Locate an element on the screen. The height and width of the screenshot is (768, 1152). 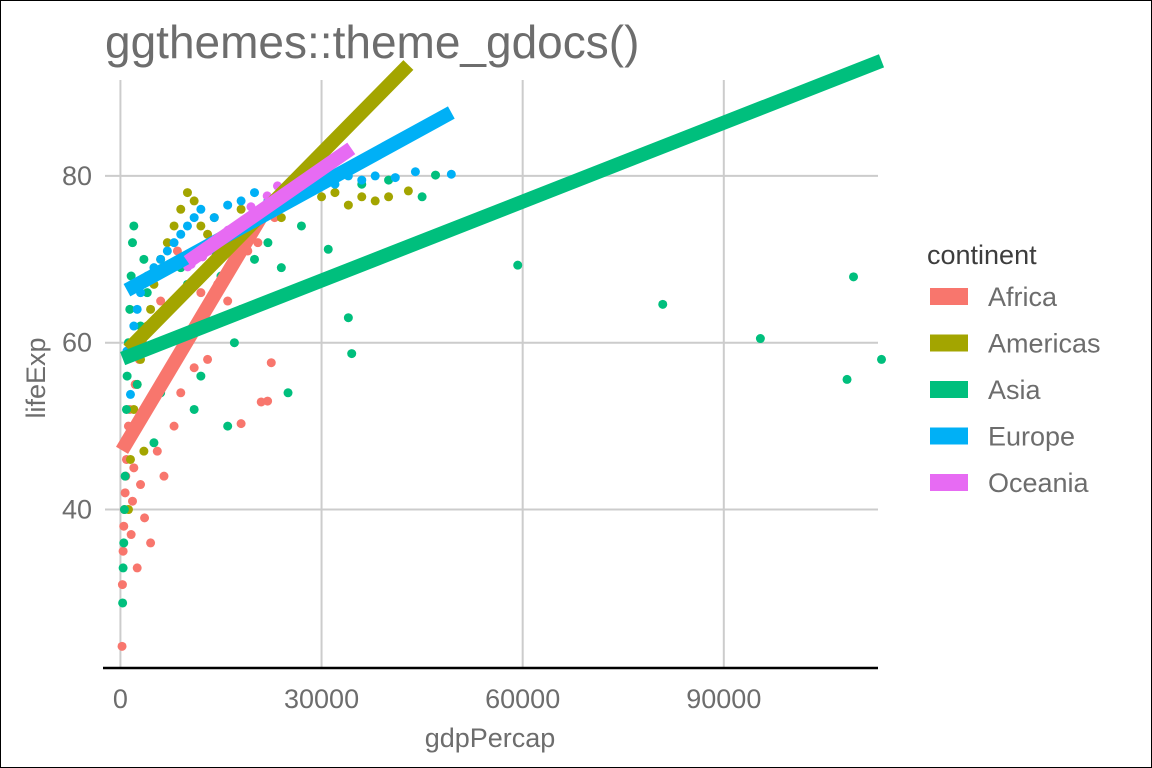
legend-label-africa: Africa is located at coordinates (1023, 297).